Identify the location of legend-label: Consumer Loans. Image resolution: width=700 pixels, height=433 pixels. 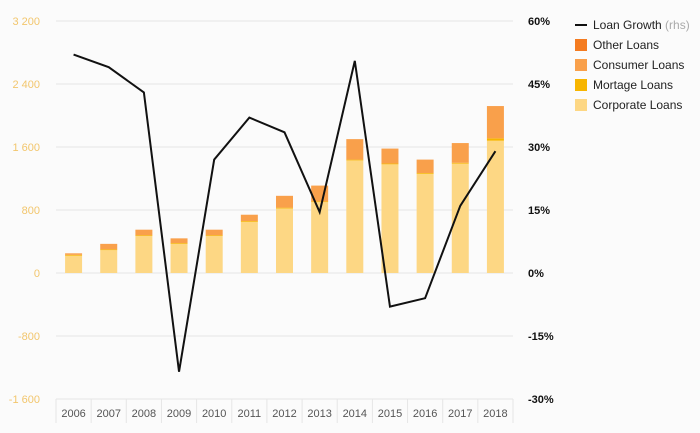
(638, 65).